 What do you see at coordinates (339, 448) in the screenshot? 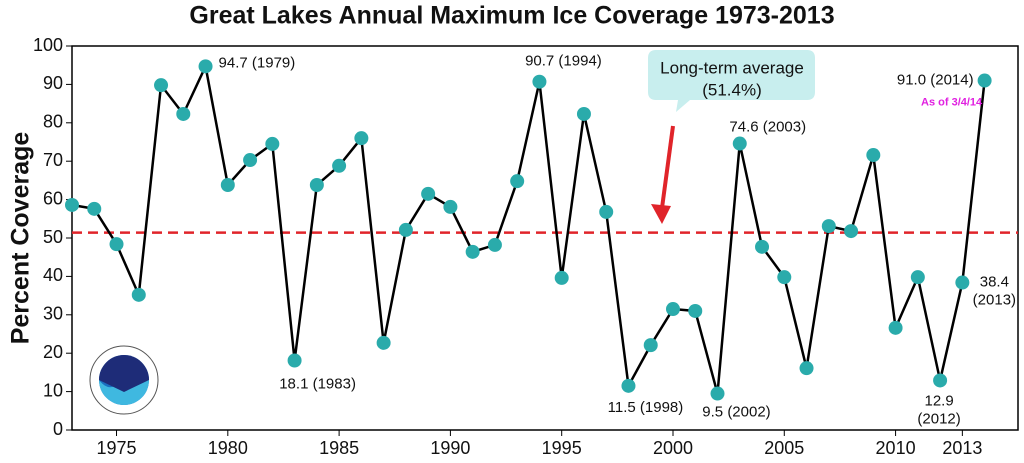
I see `x-tick-label: 1985` at bounding box center [339, 448].